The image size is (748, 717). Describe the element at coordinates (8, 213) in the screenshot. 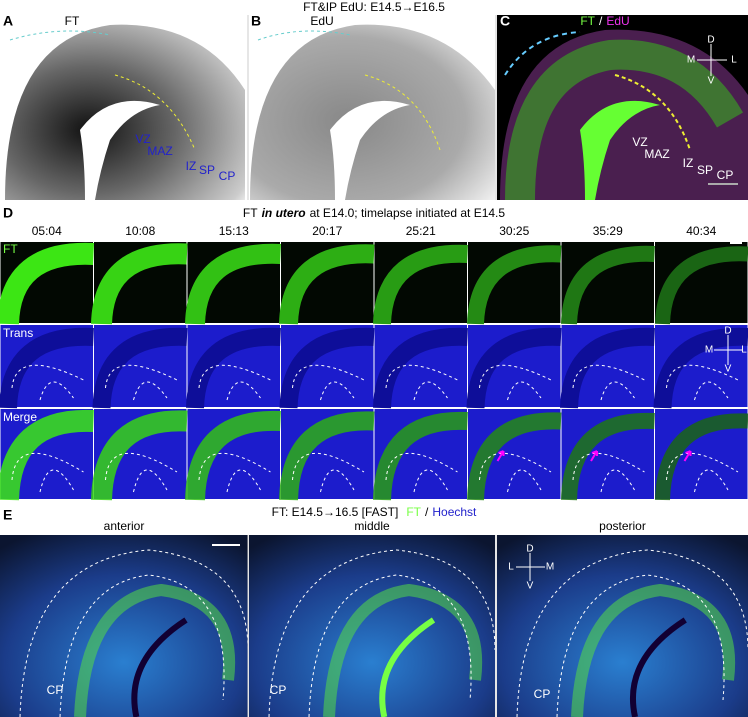

I see `panel-label: D` at that location.